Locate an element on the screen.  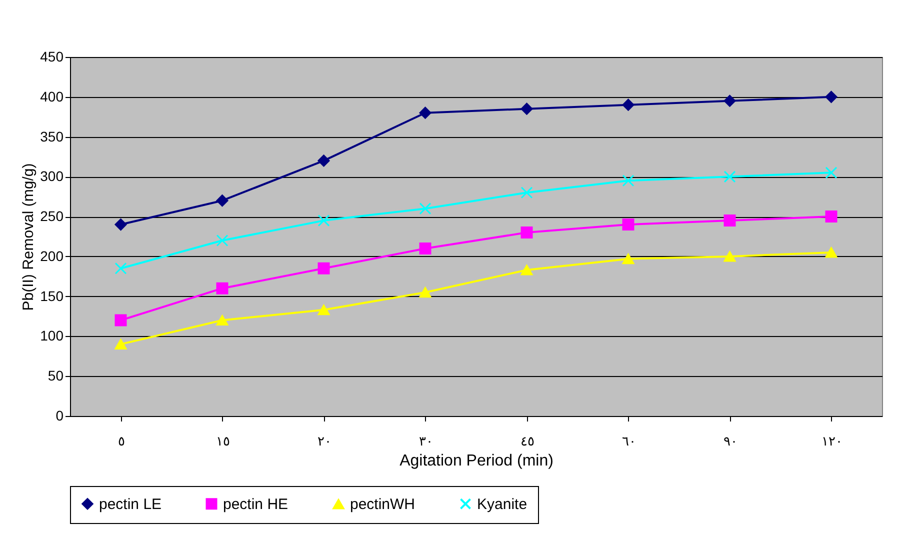
y-tick-label: 200 is located at coordinates (52, 256).